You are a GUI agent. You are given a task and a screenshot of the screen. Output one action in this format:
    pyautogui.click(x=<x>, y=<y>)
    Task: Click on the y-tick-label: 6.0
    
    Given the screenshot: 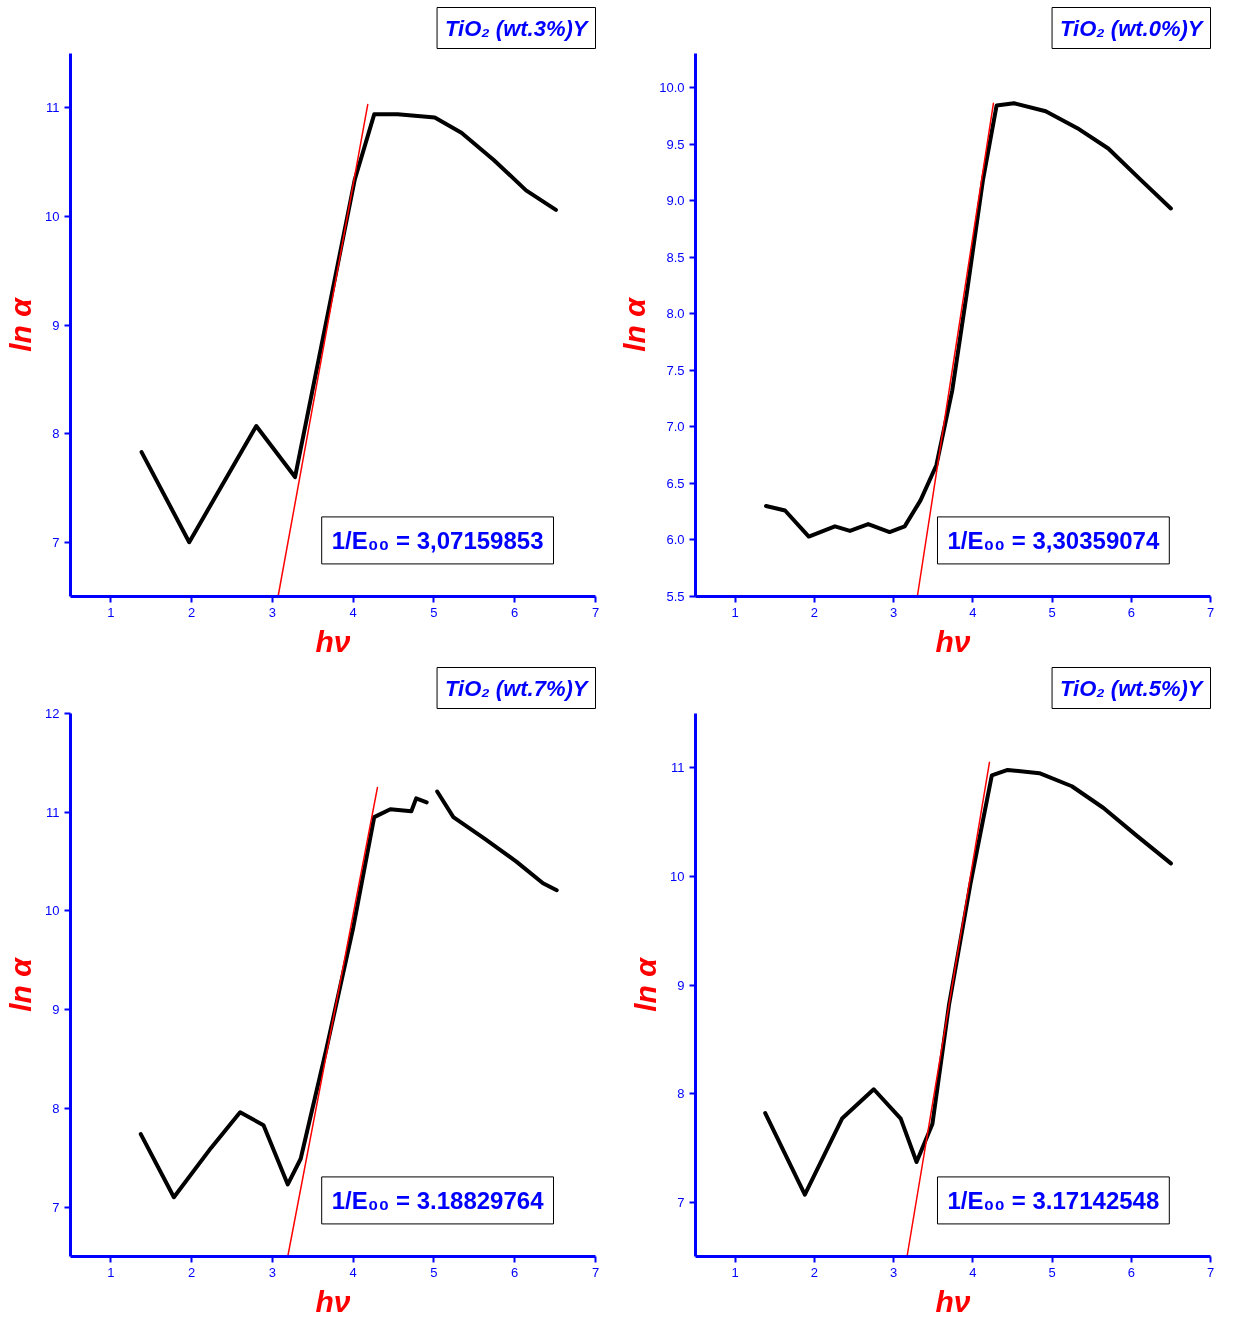 What is the action you would take?
    pyautogui.click(x=675, y=540)
    